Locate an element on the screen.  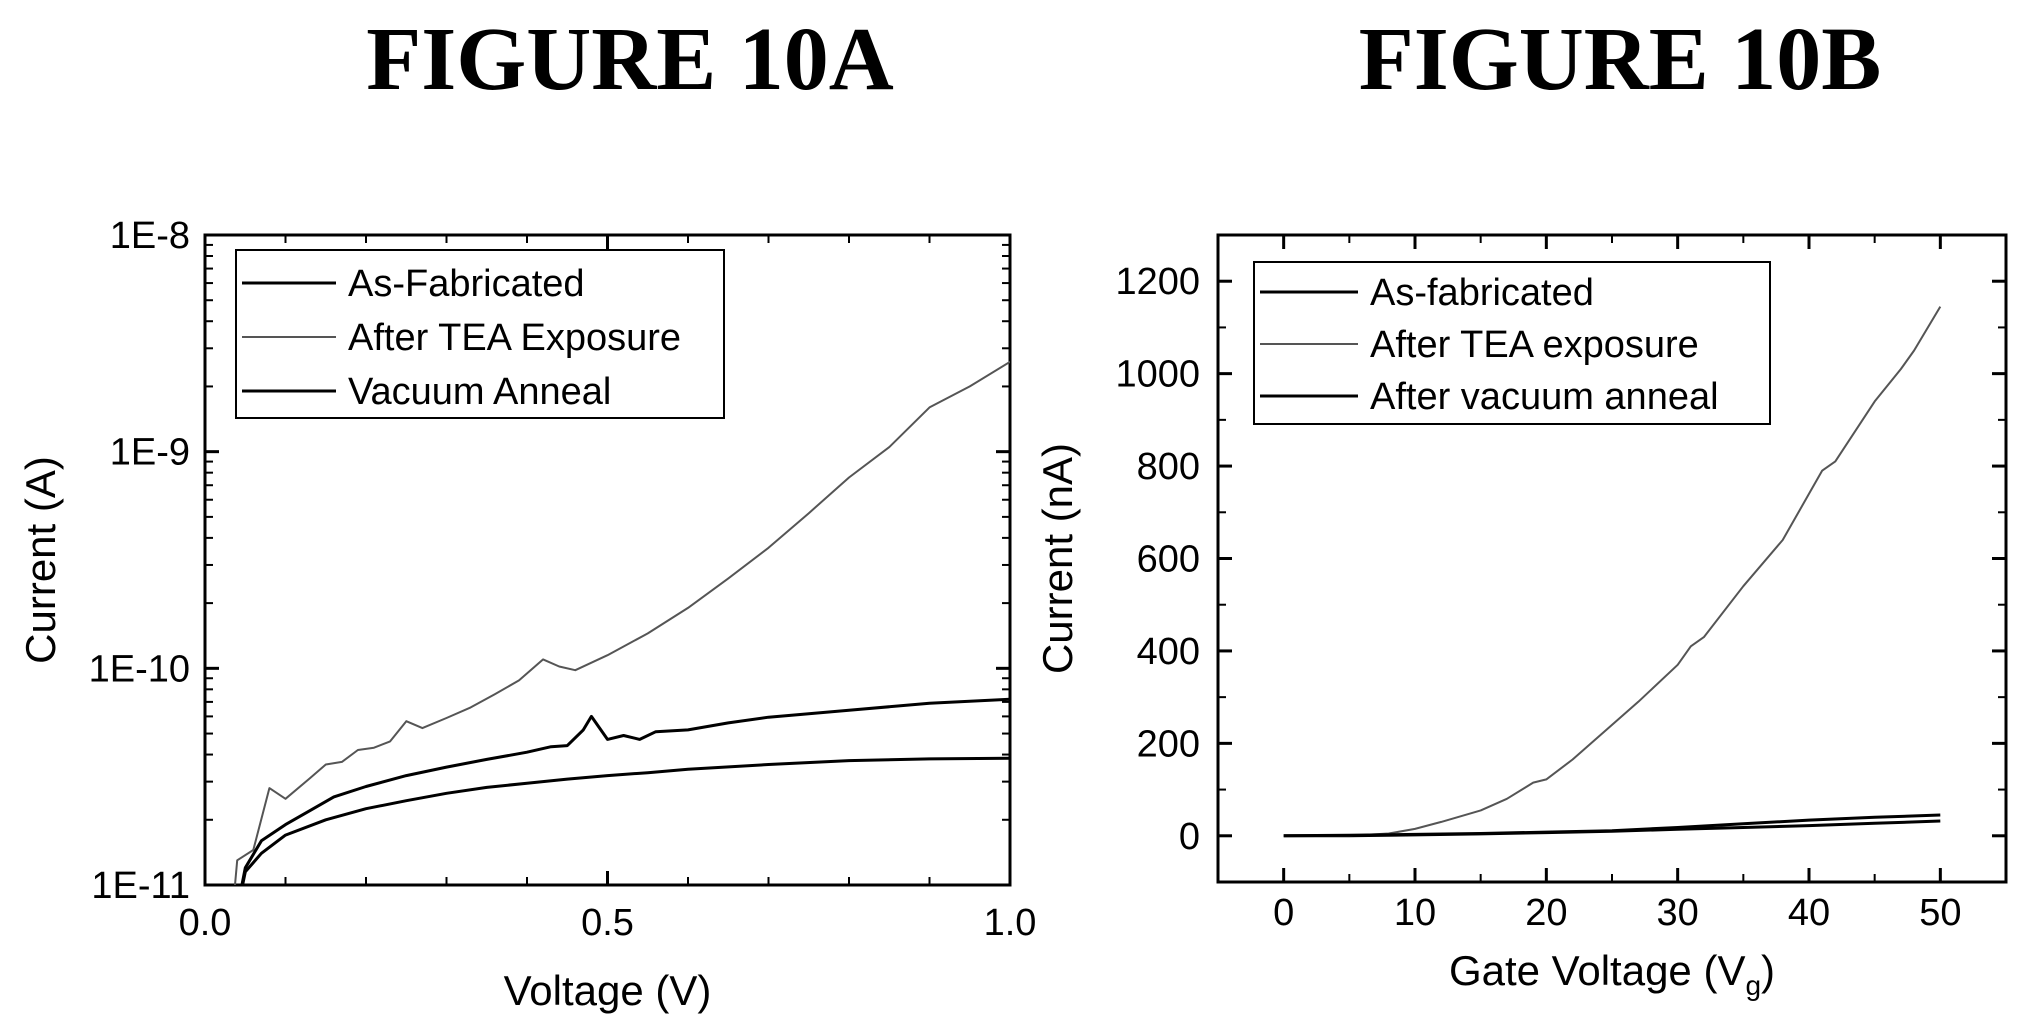
x-axis-label: Gate Voltage (Vg) is located at coordinates (1612, 974).